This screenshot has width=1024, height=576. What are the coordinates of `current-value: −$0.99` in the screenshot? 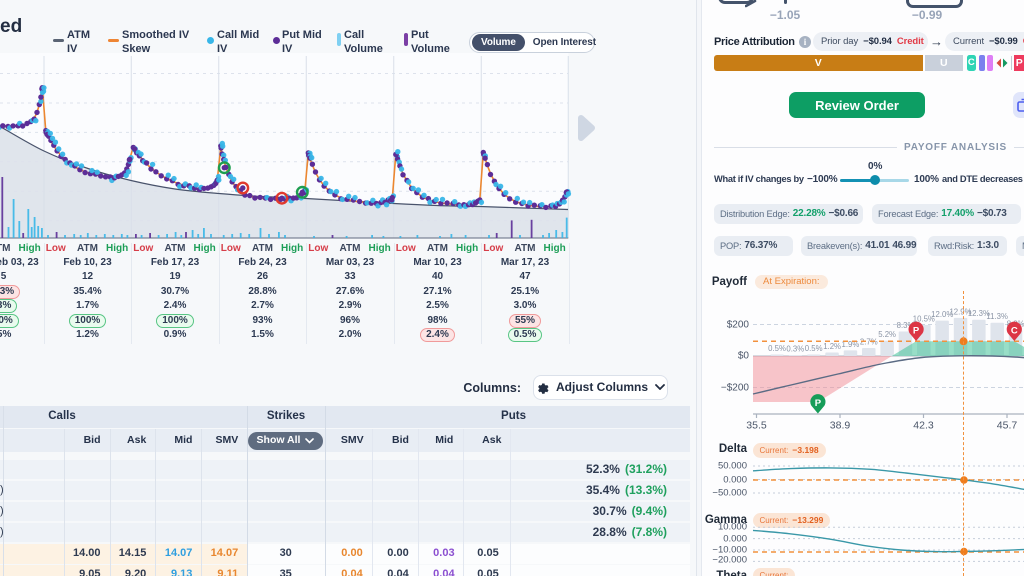 It's located at (1003, 41).